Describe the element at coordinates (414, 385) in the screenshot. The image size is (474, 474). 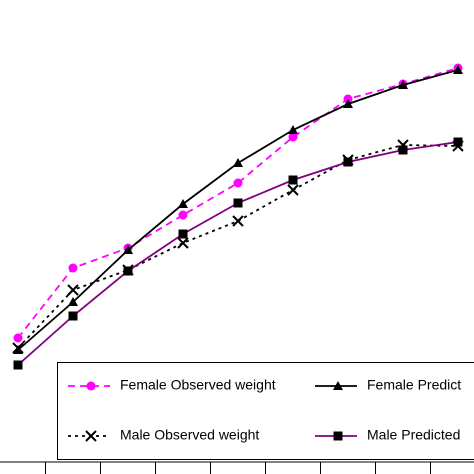
I see `legend-label: Female Predict` at that location.